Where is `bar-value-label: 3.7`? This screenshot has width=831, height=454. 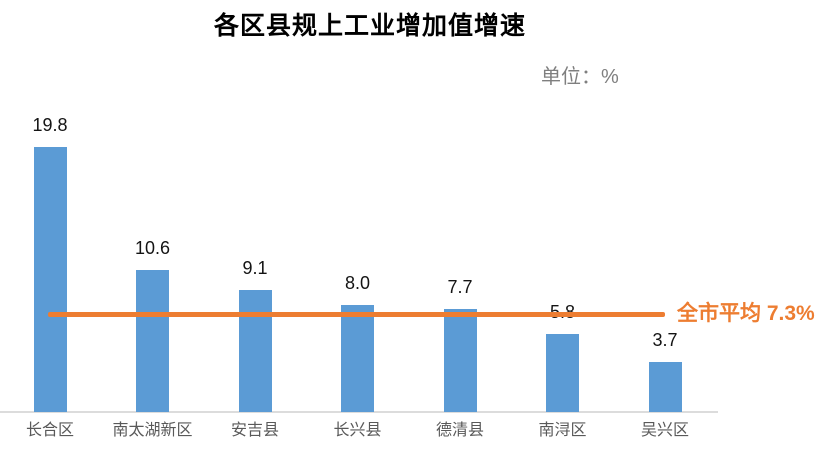
bar-value-label: 3.7 is located at coordinates (665, 340).